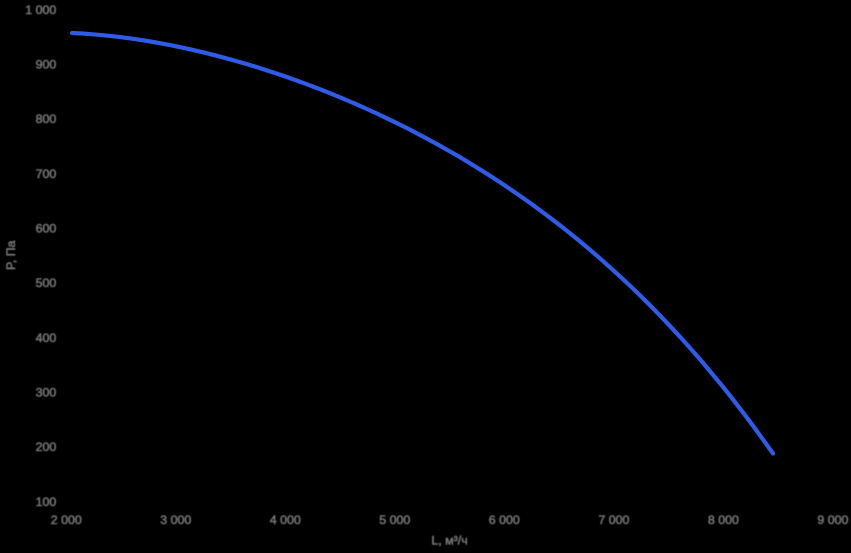  Describe the element at coordinates (46, 119) in the screenshot. I see `svg-text: 800` at that location.